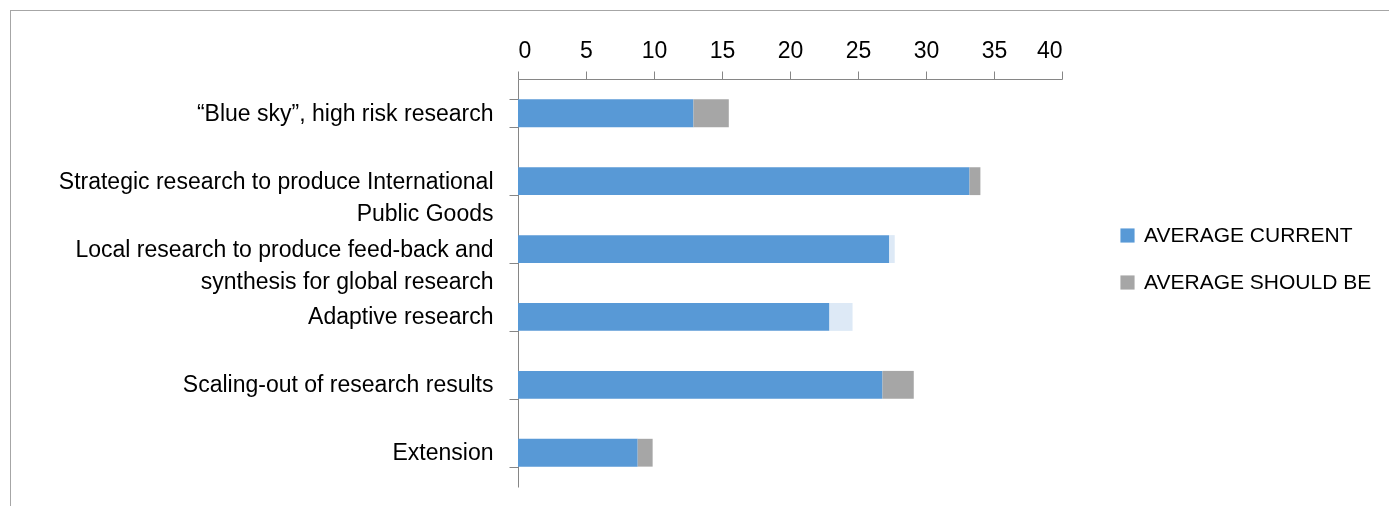  I want to click on y-tick-label: Strategic research to produce International Public Goods, so click(276, 196).